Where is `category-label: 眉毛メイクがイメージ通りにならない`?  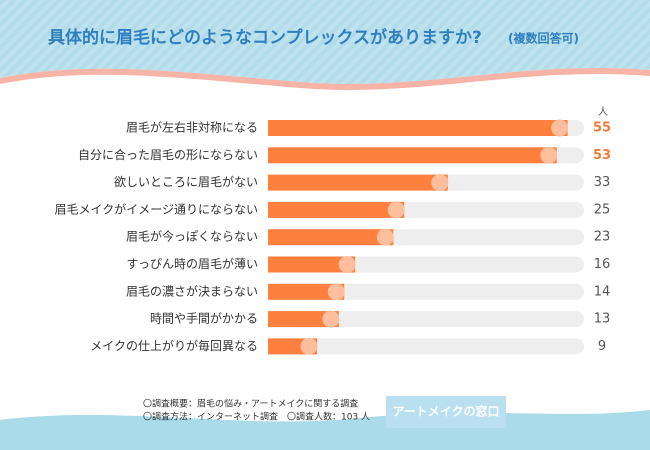 category-label: 眉毛メイクがイメージ通りにならない is located at coordinates (156, 208).